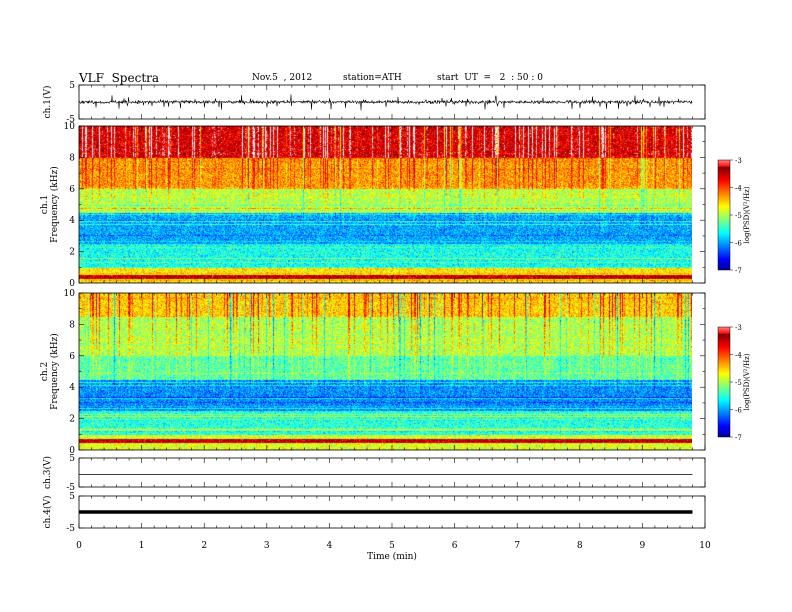 The image size is (792, 612). What do you see at coordinates (580, 546) in the screenshot?
I see `x-tick-label: 8` at bounding box center [580, 546].